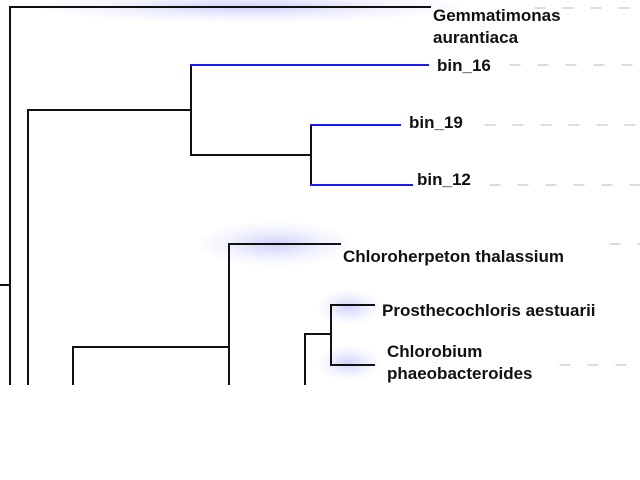 The width and height of the screenshot is (640, 480). I want to click on leaf-label-chloroherpeton: Chloroherpeton thalassium, so click(453, 257).